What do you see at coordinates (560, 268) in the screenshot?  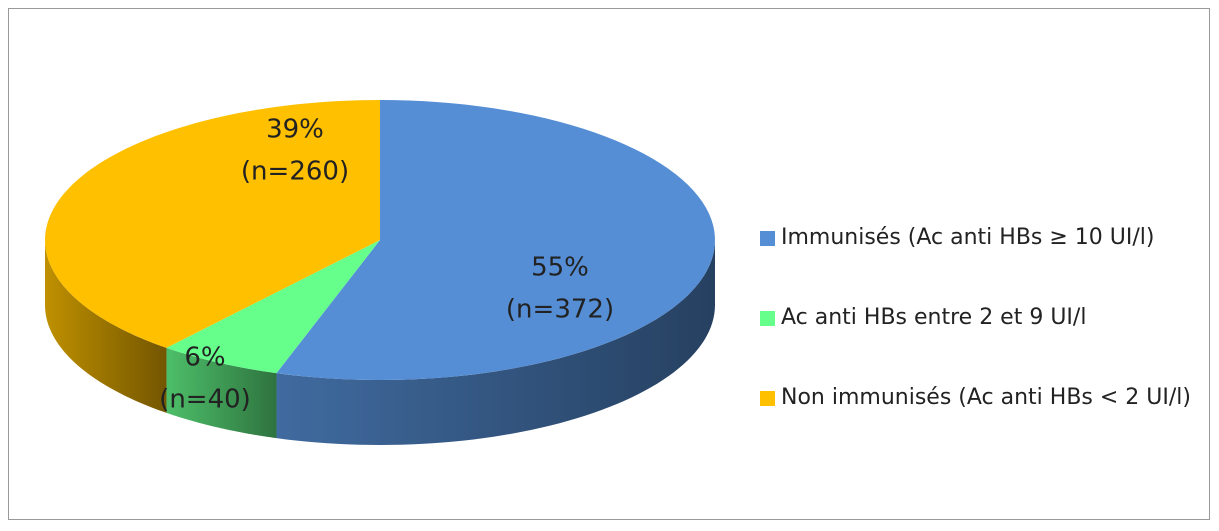 I see `data-label: 55%` at bounding box center [560, 268].